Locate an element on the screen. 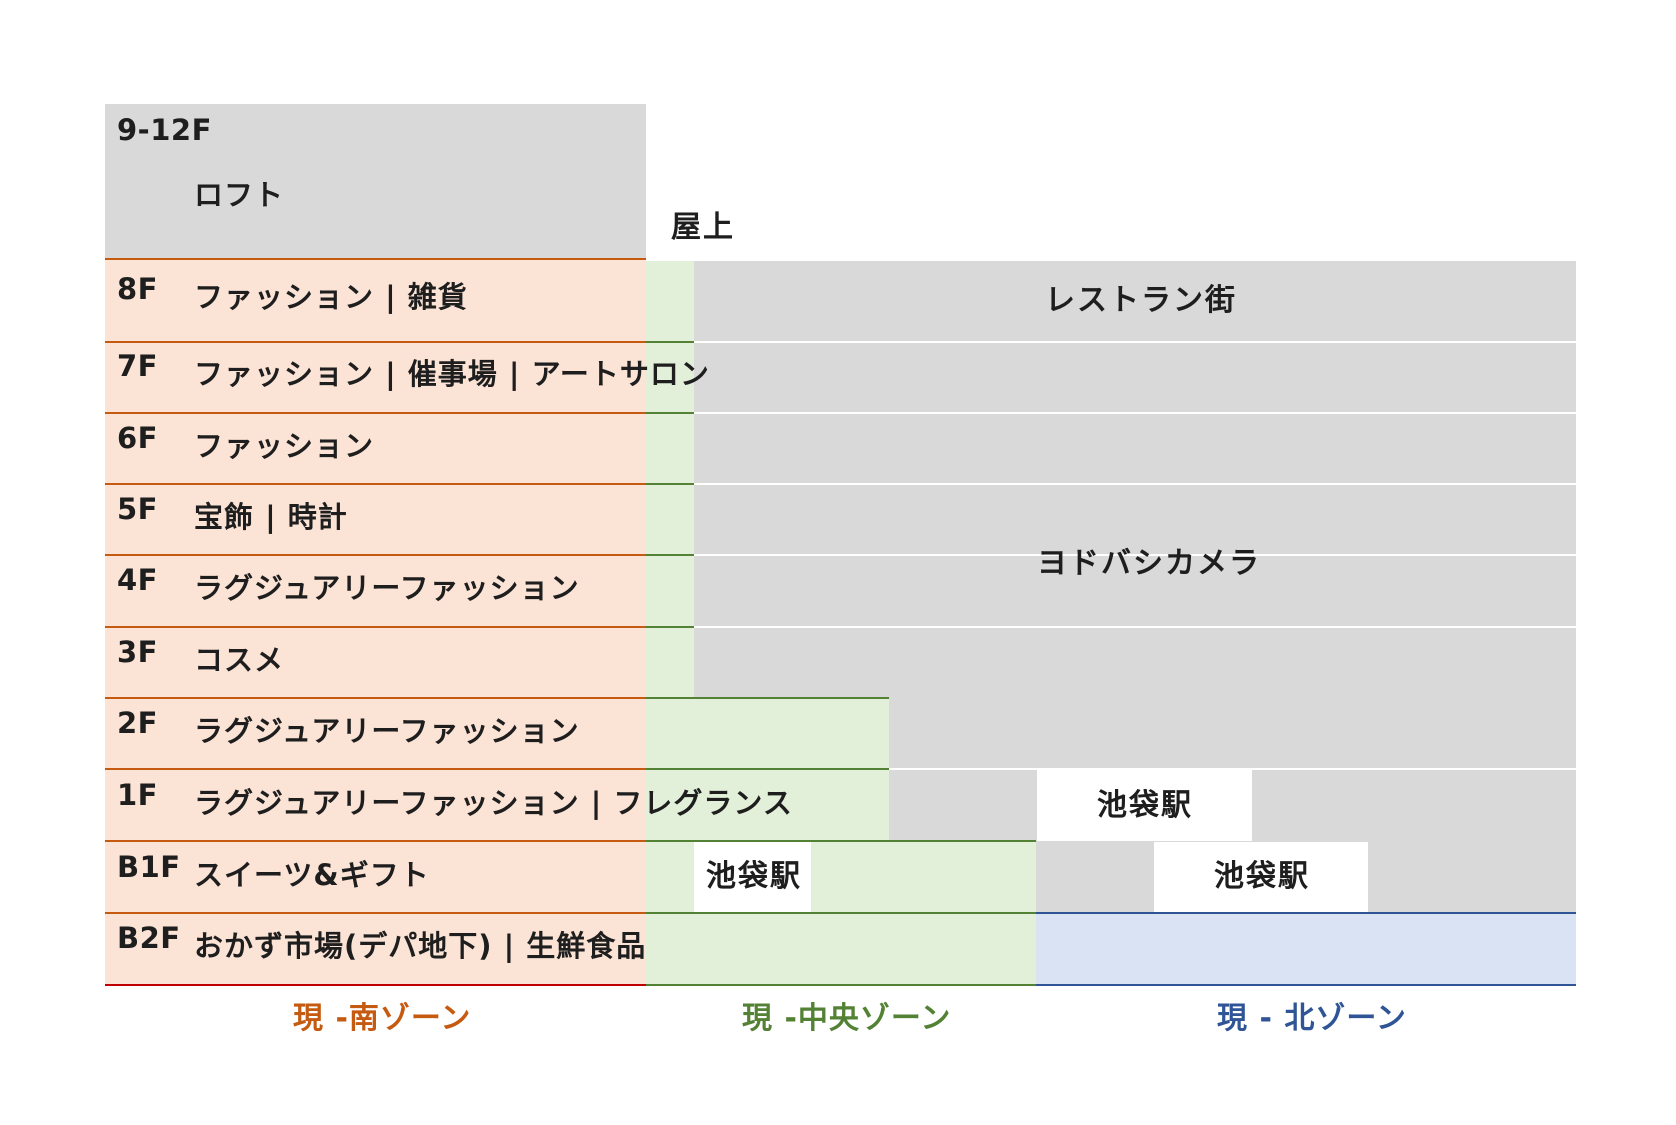  station-b1f-north-label: 池袋駅 is located at coordinates (1262, 876).